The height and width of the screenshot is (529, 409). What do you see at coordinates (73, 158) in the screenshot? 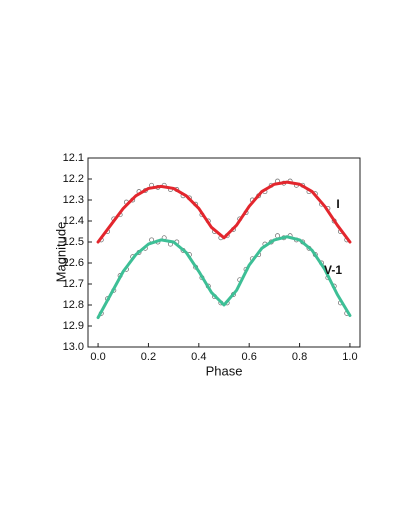
I see `y-tick-label: 12.1` at bounding box center [73, 158].